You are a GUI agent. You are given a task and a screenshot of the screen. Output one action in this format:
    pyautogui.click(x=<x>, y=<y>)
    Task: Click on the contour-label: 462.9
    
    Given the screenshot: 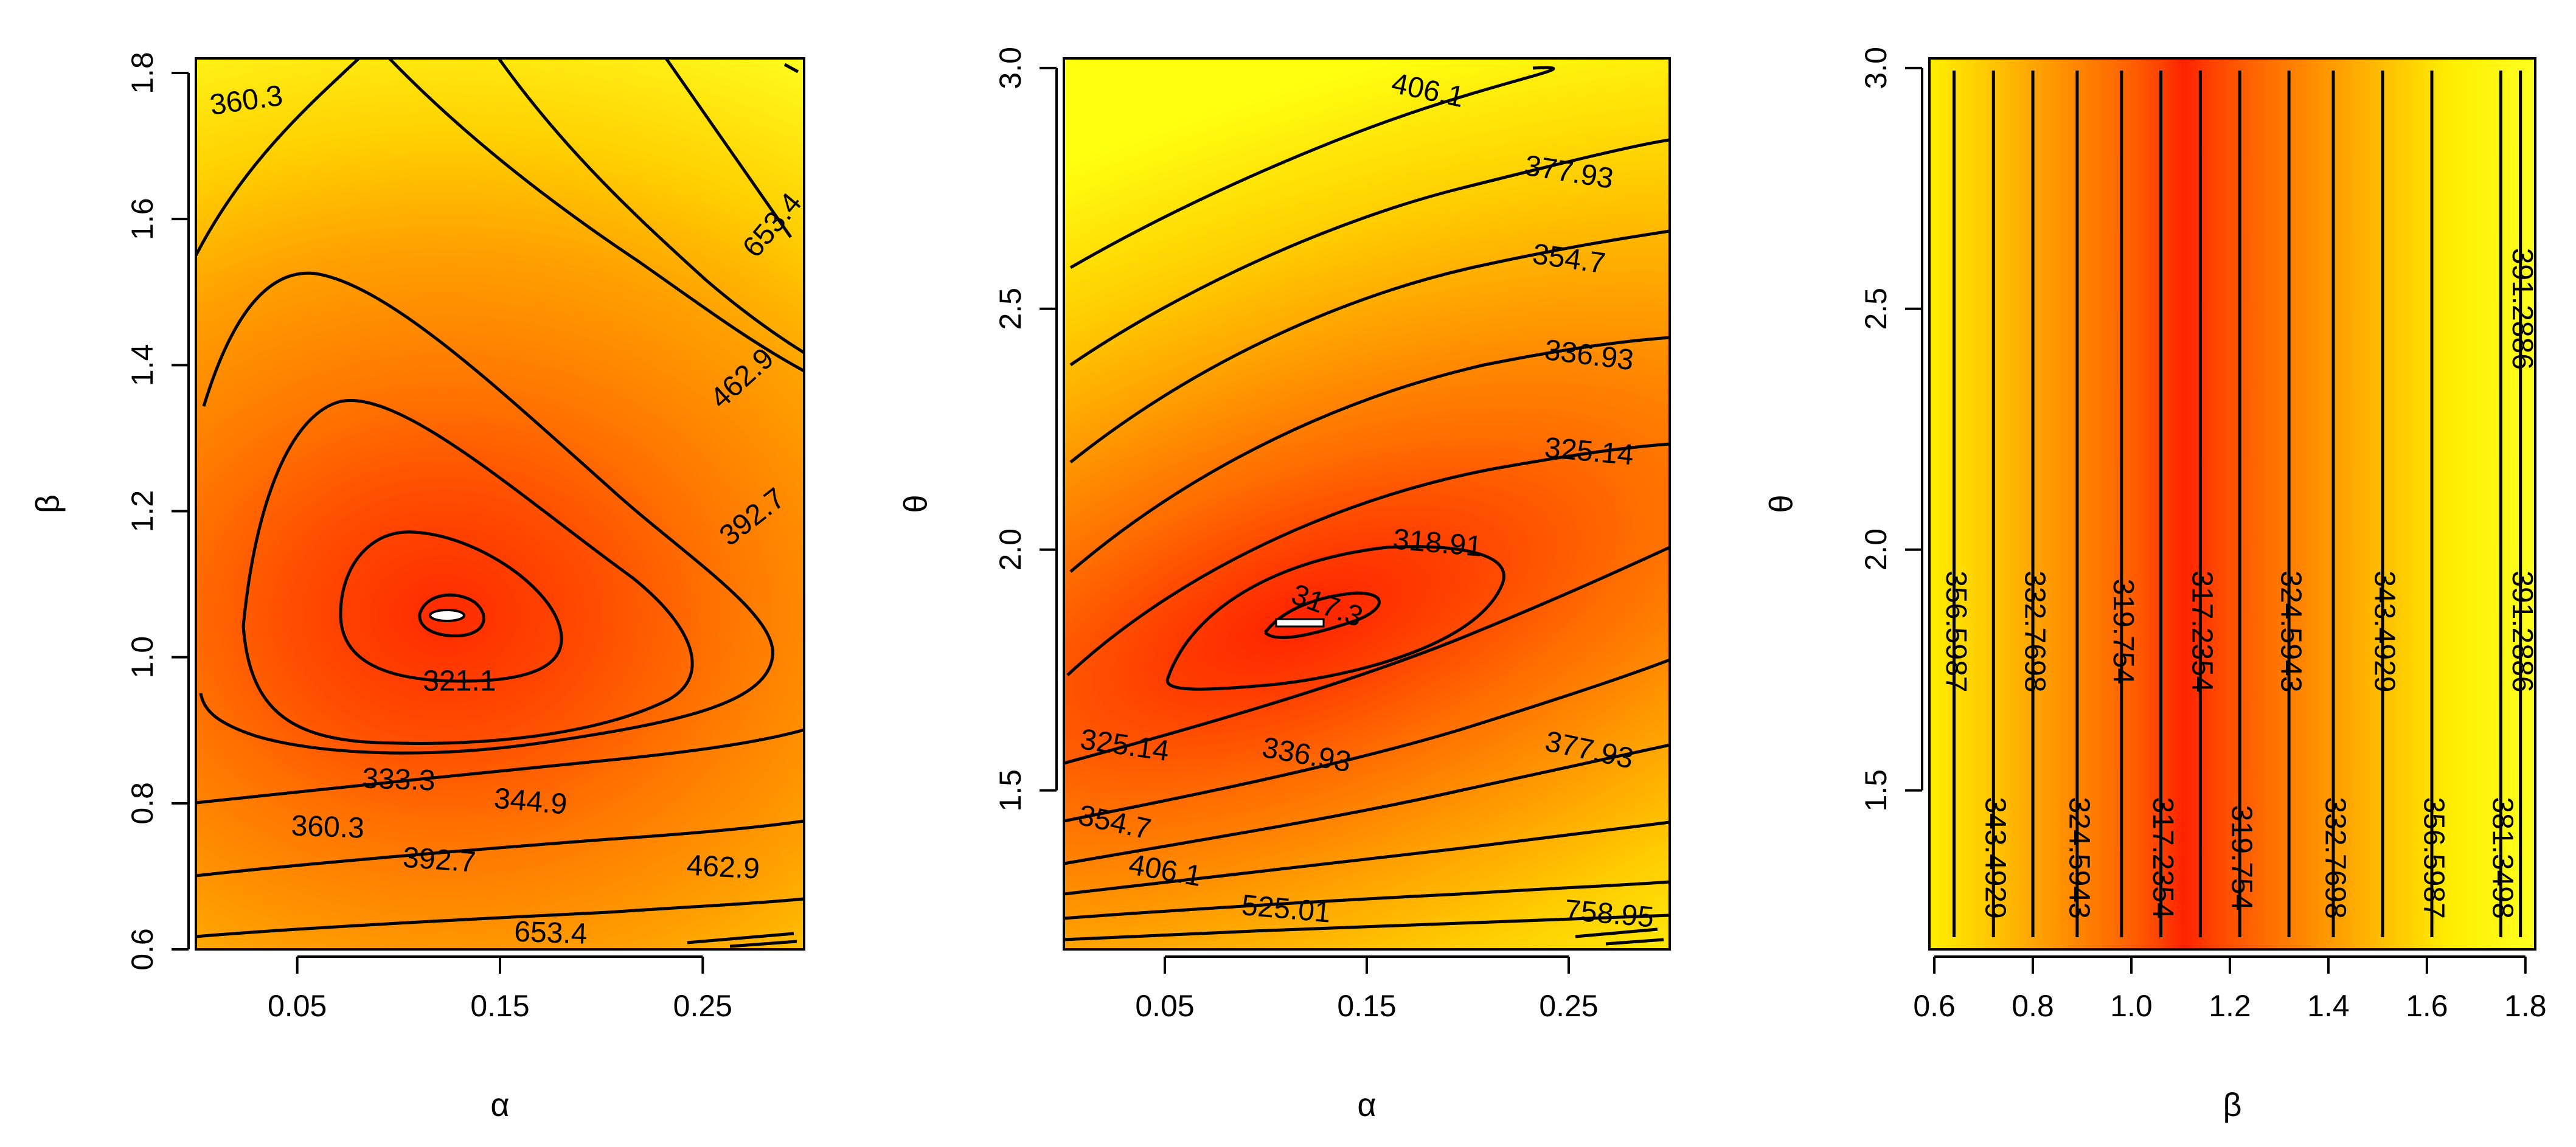 What is the action you would take?
    pyautogui.click(x=723, y=867)
    